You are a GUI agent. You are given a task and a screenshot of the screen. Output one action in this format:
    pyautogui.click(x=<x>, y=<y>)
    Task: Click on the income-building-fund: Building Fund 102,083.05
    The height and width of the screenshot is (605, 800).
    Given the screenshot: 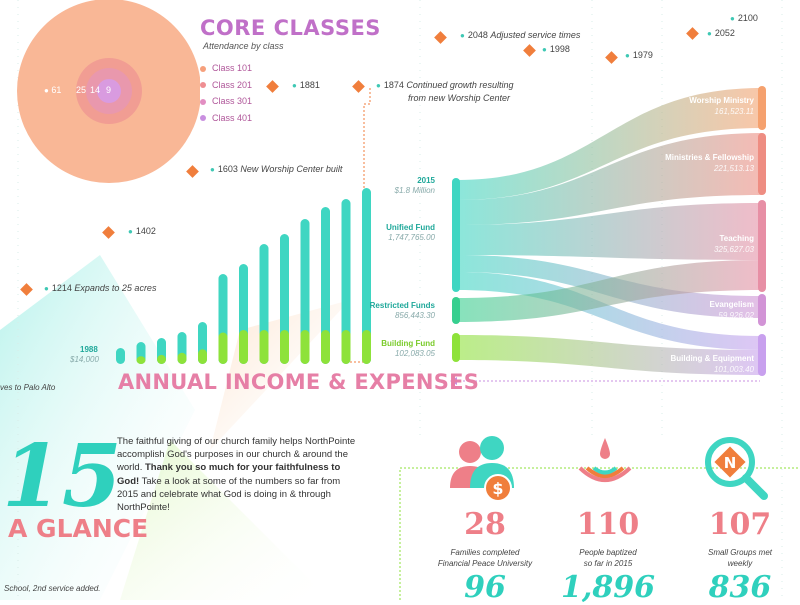 What is the action you would take?
    pyautogui.click(x=408, y=348)
    